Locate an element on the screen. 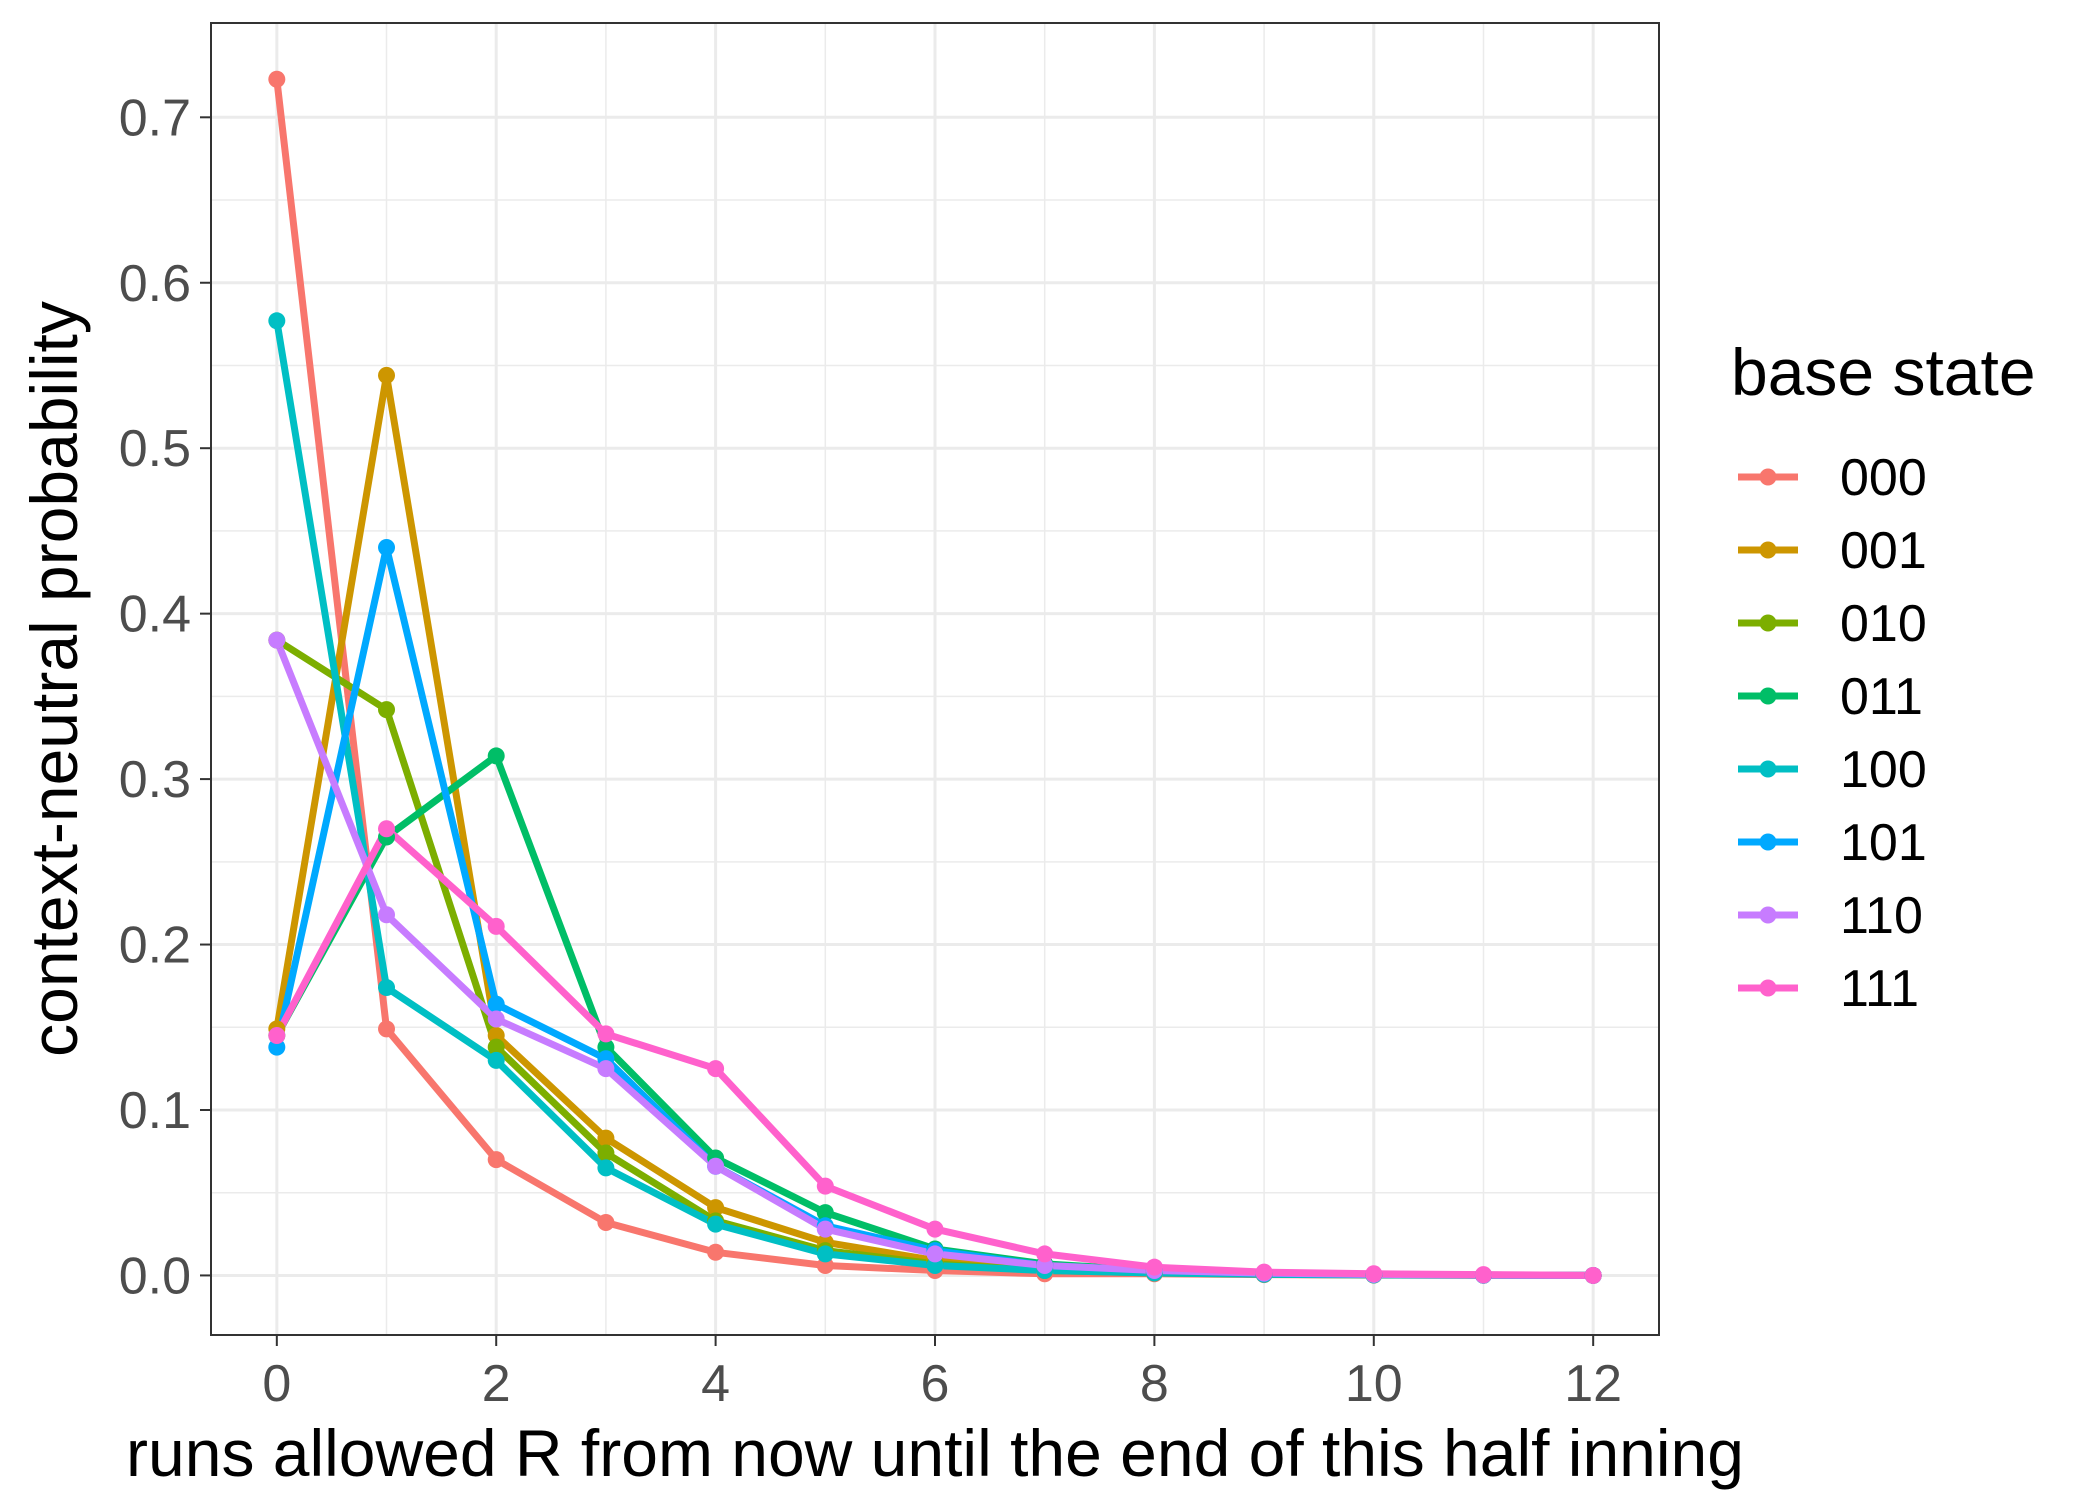 This screenshot has width=2100, height=1500. legend-item-001: 001 is located at coordinates (1832, 551).